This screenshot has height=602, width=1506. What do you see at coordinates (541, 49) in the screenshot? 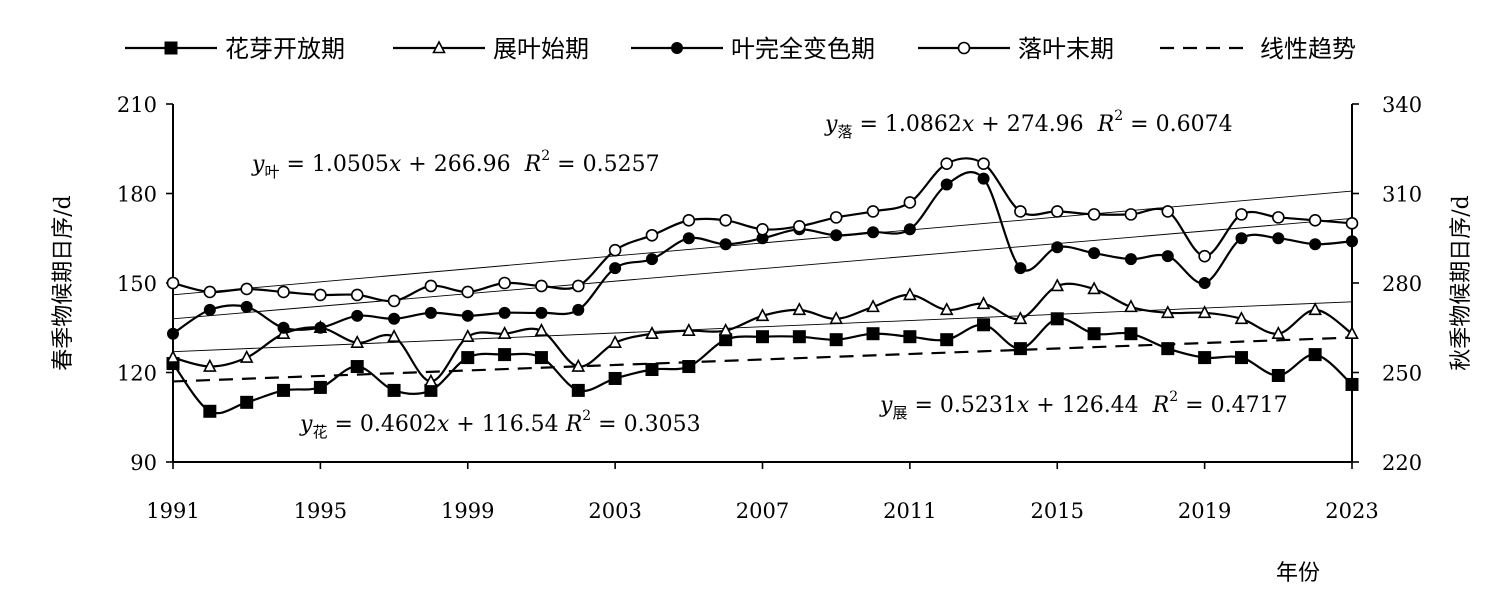
I see `legend-label: 展叶始期` at bounding box center [541, 49].